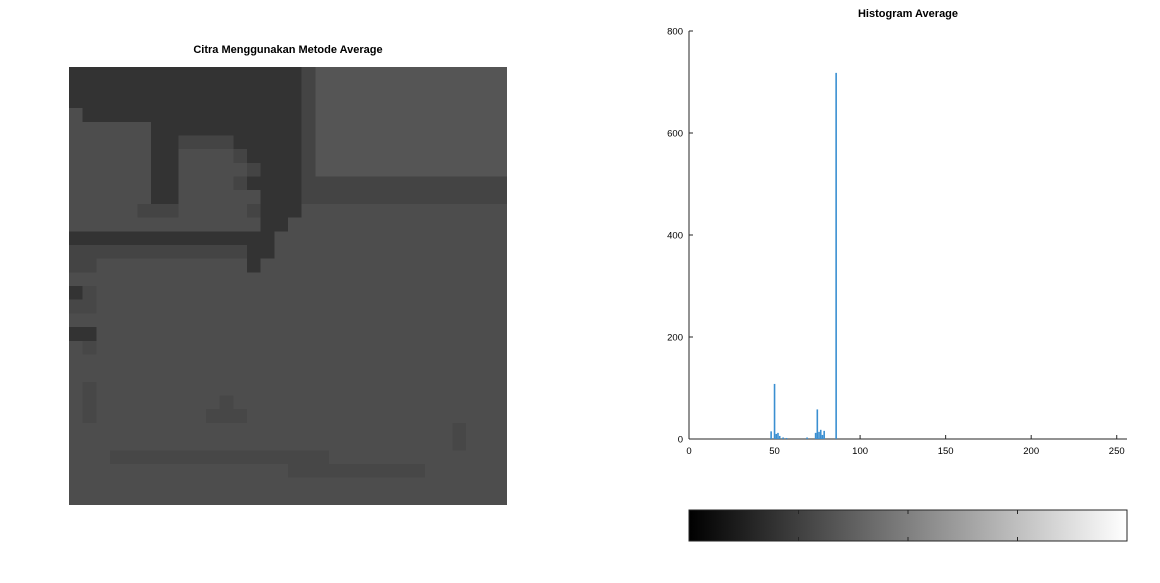 The width and height of the screenshot is (1160, 583). I want to click on y-tick-label: 400, so click(675, 236).